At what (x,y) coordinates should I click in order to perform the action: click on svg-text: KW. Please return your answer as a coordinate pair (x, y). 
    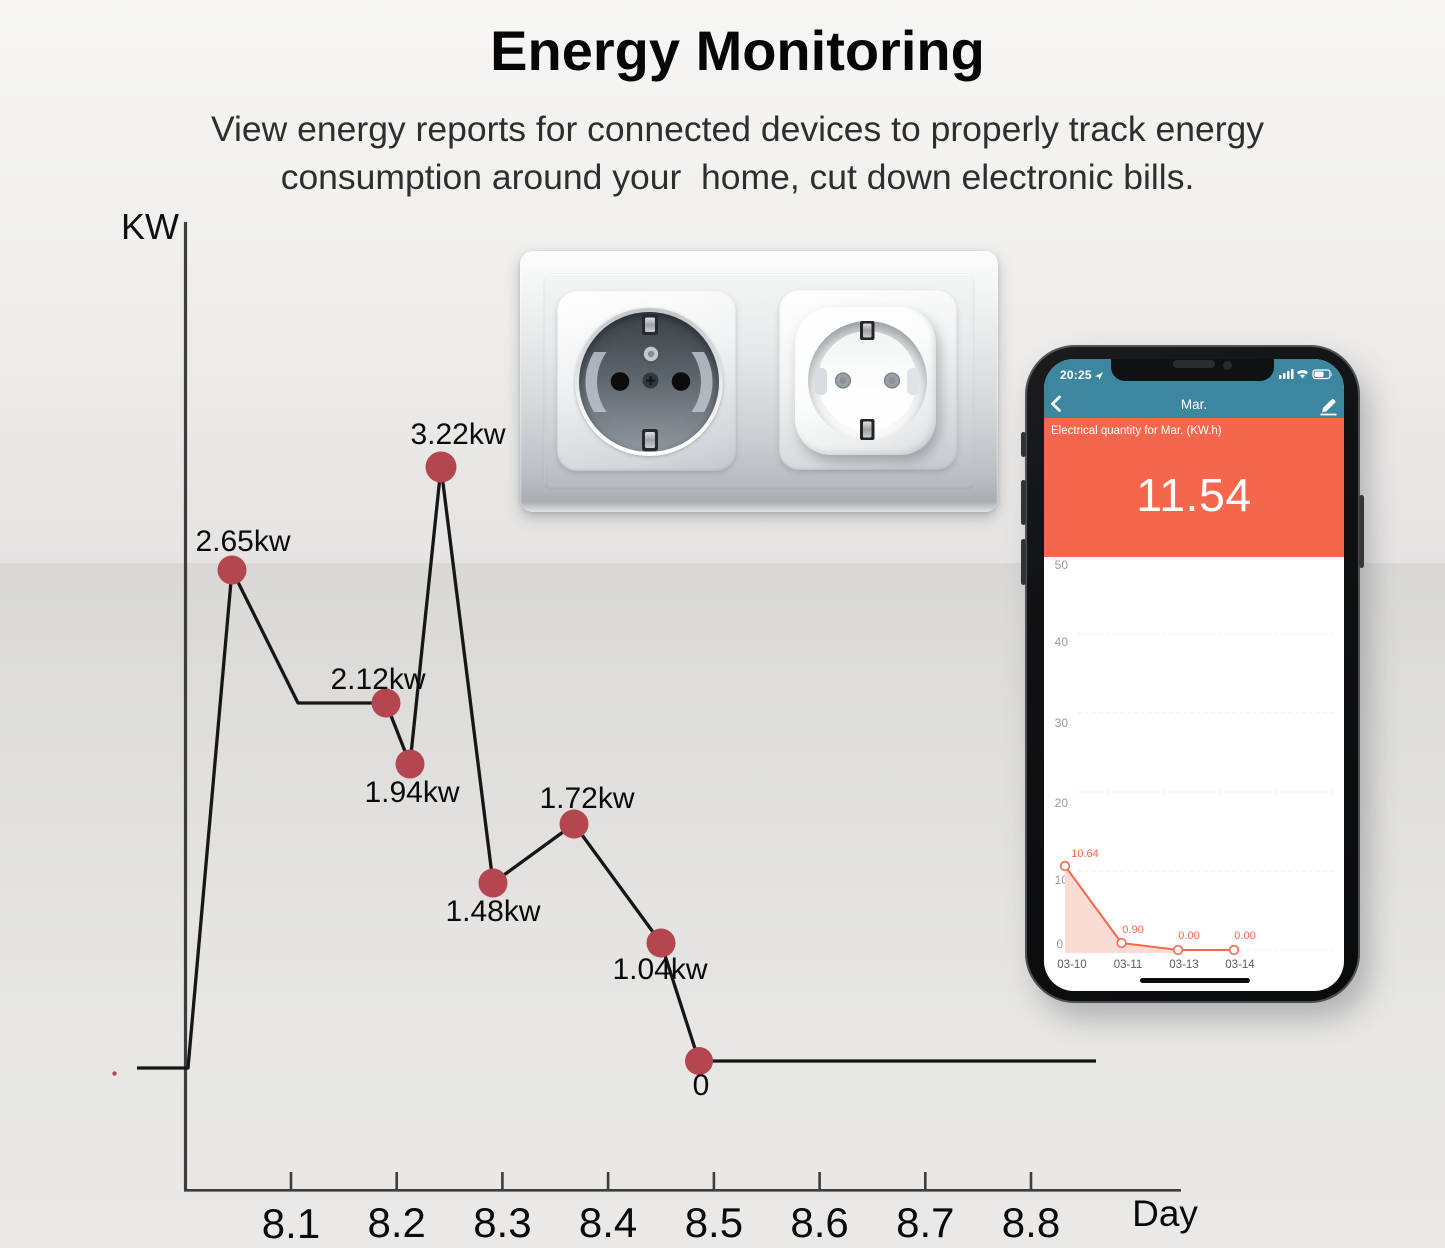
    Looking at the image, I should click on (150, 226).